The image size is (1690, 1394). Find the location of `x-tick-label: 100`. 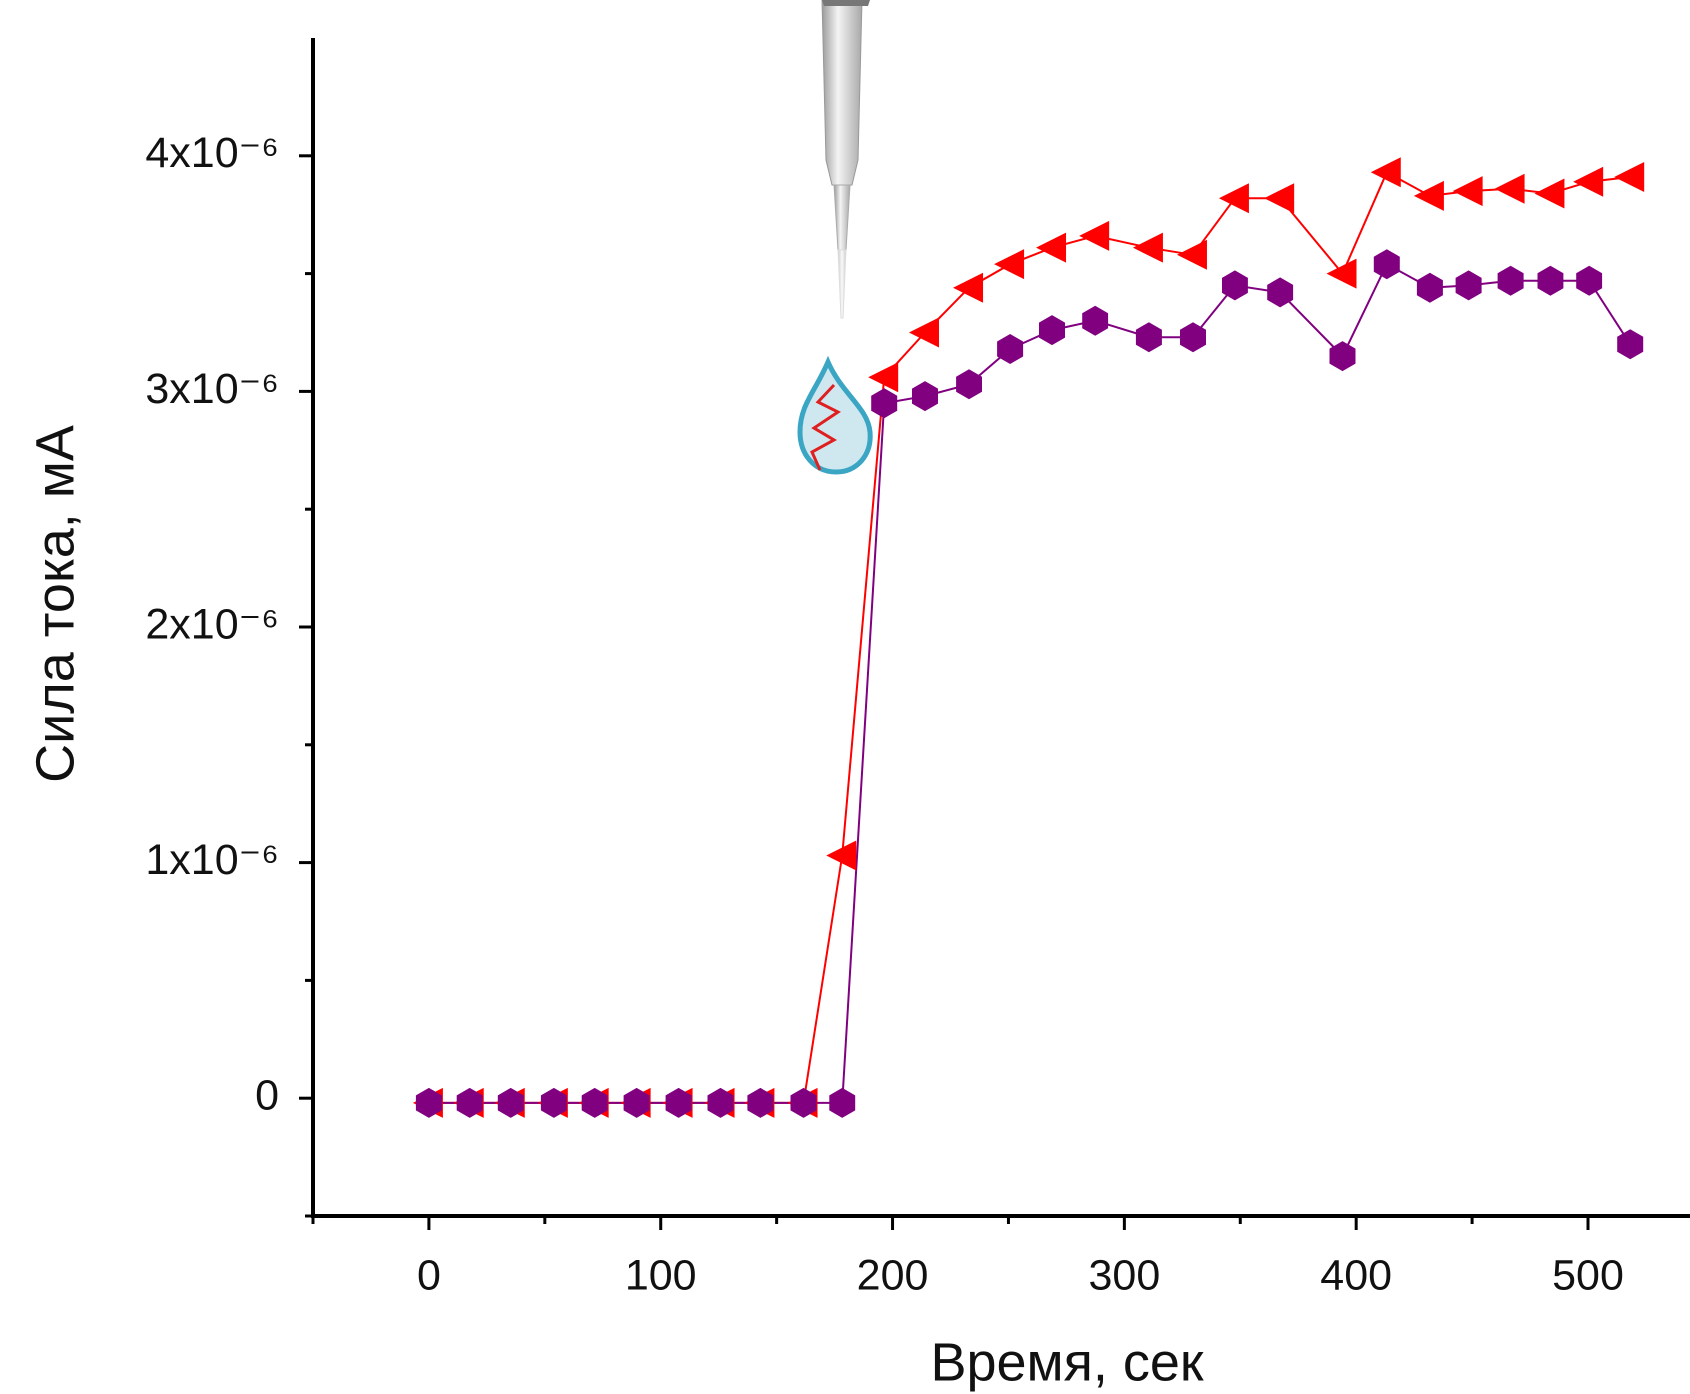

x-tick-label: 100 is located at coordinates (661, 1275).